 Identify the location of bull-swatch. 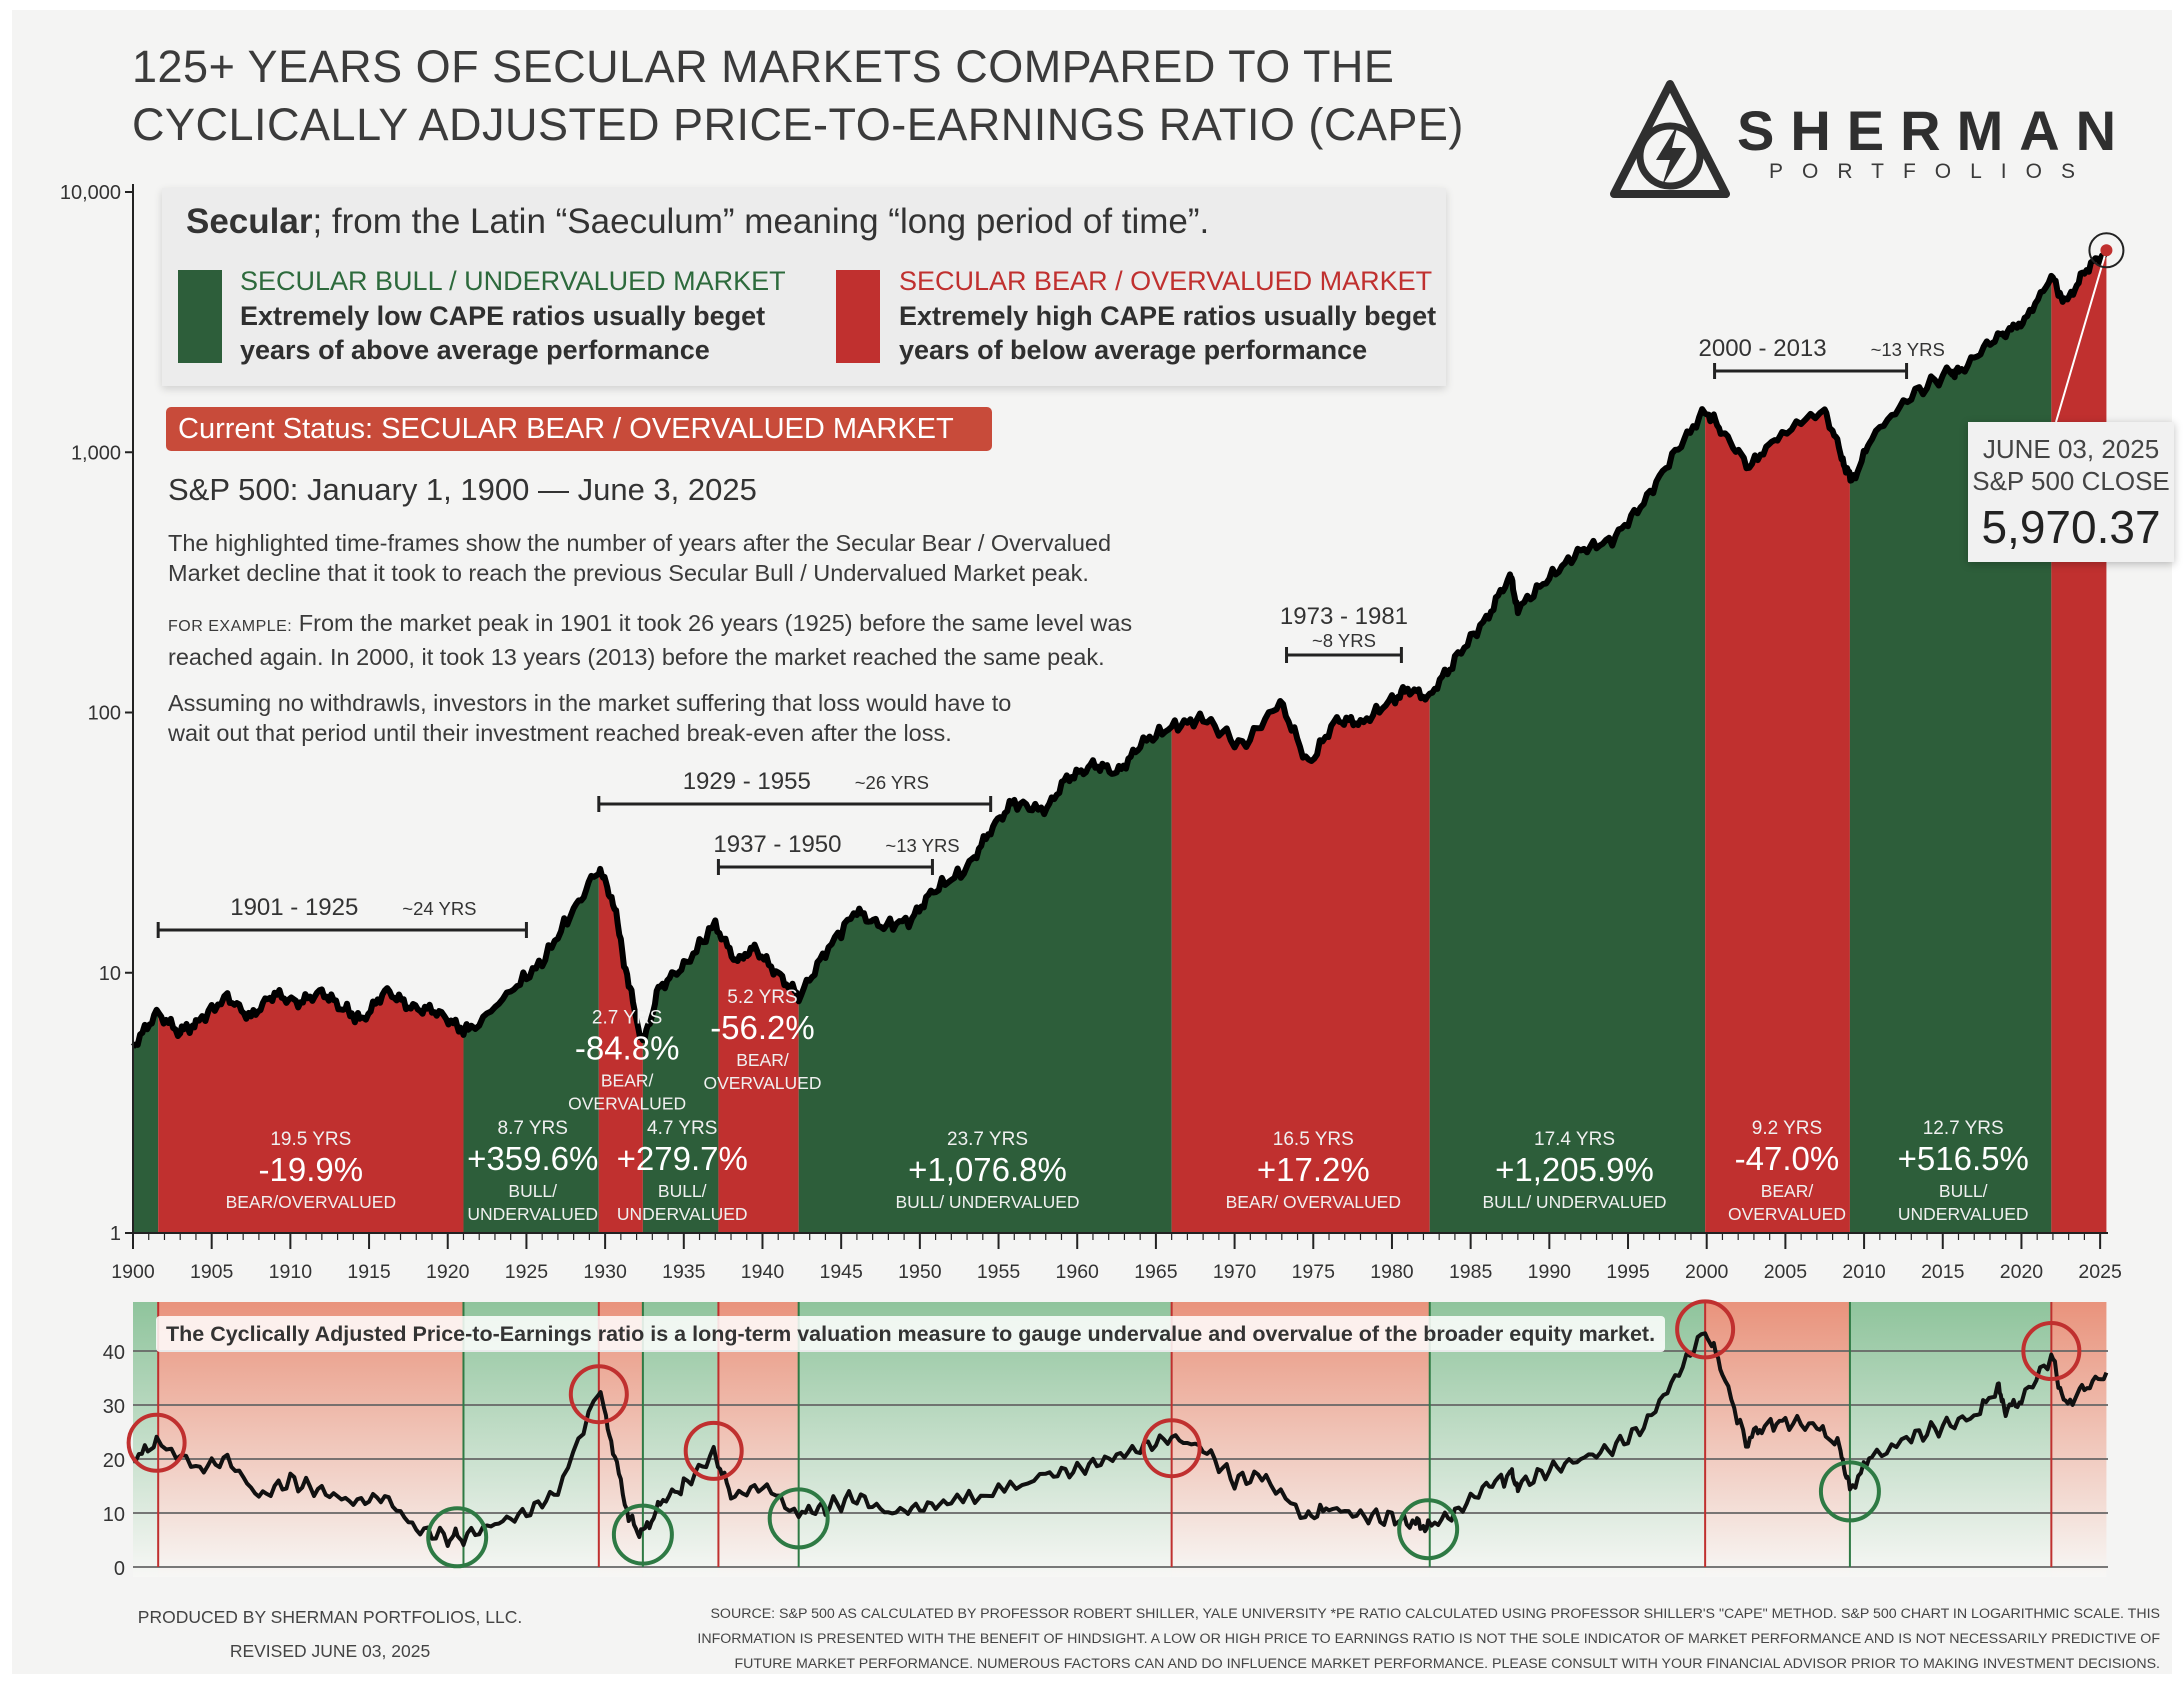
(200, 316).